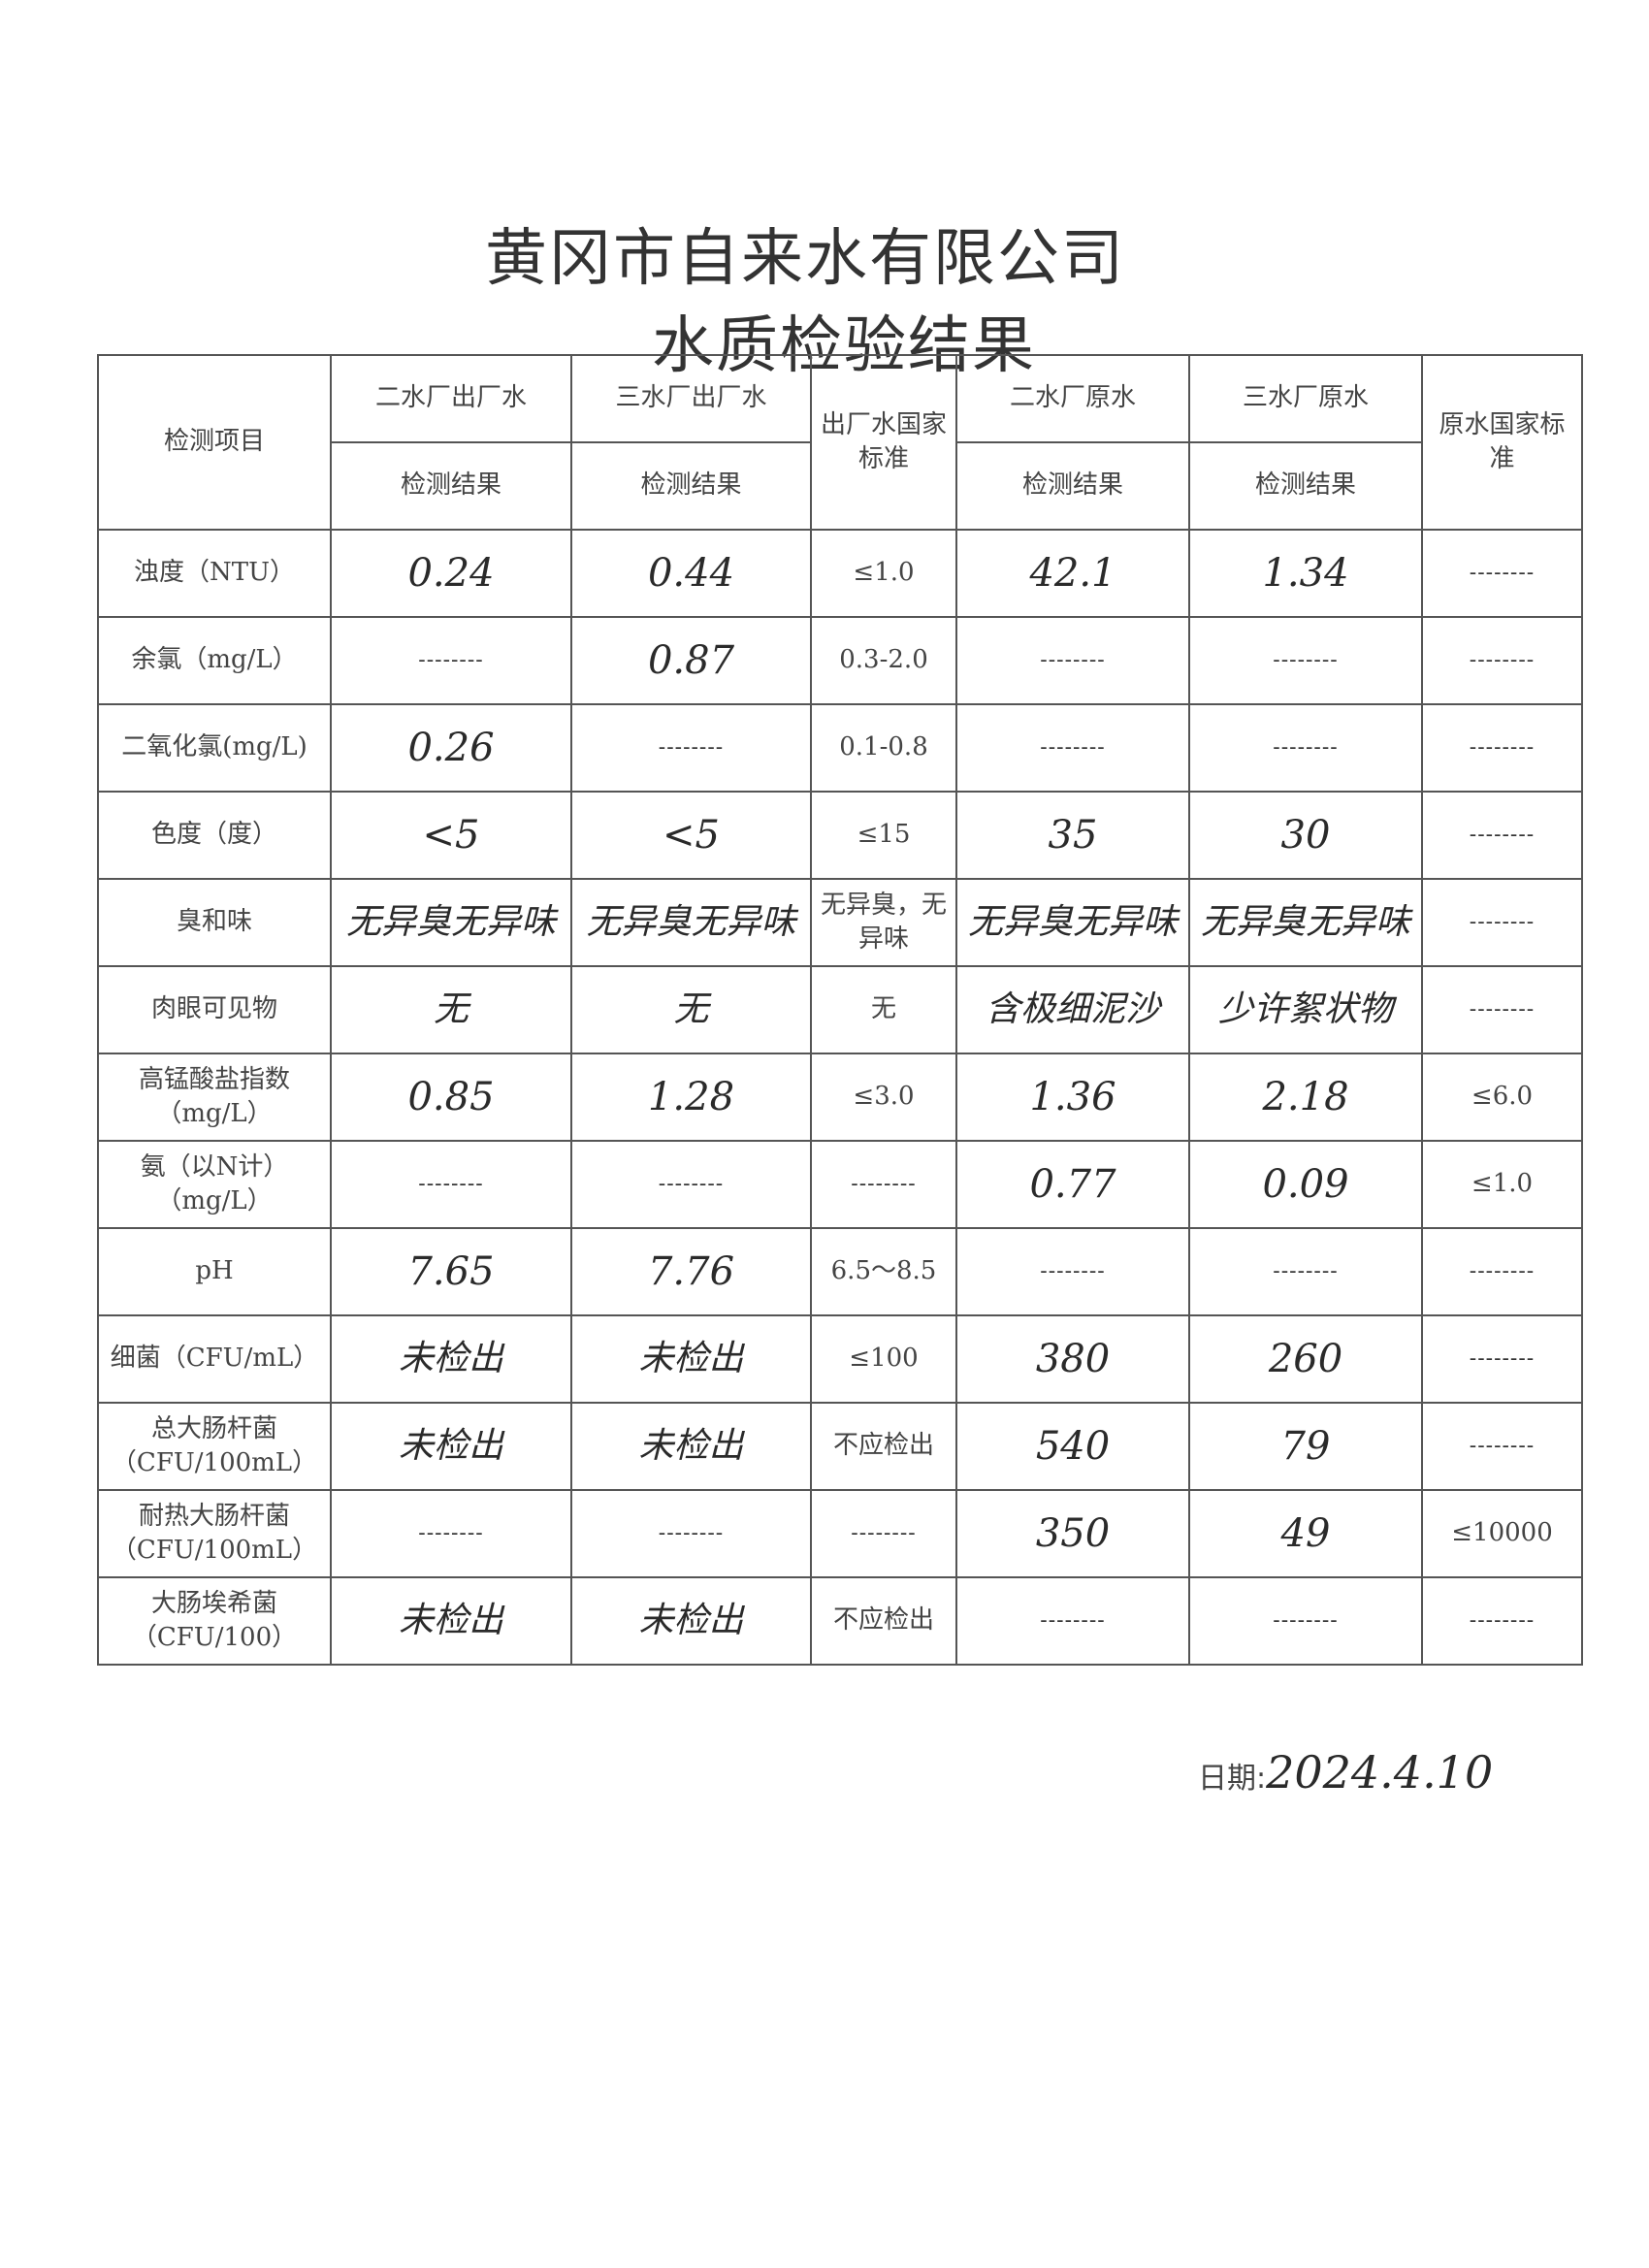 The image size is (1649, 2268). What do you see at coordinates (1072, 573) in the screenshot?
I see `value-cell-c4: 42.1` at bounding box center [1072, 573].